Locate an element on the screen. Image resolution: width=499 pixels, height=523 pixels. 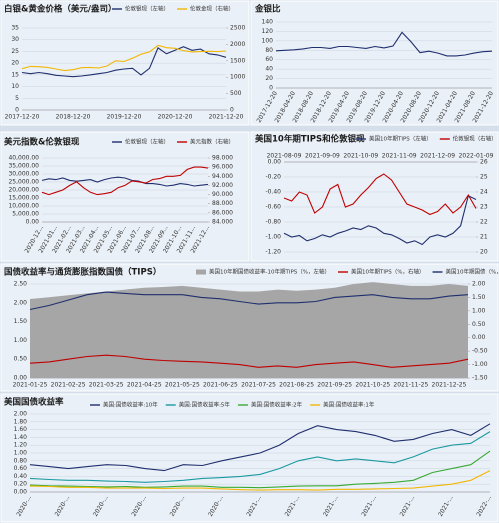
x-tick-label: 2021-09-09 is located at coordinates (322, 156).